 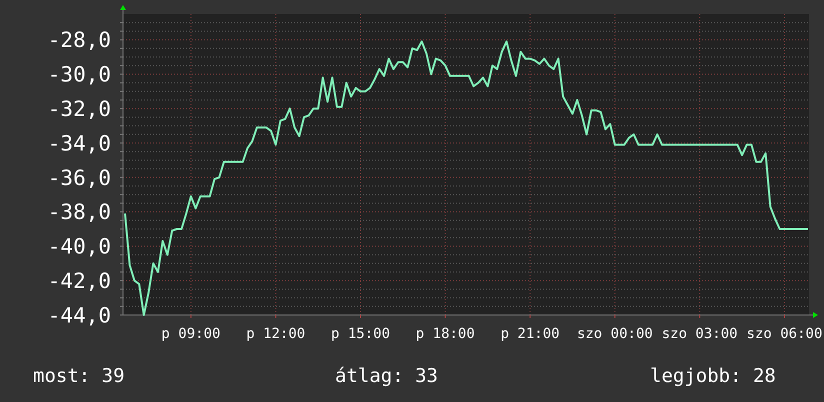 I want to click on x-tick-label: szo 00:00, so click(x=614, y=334).